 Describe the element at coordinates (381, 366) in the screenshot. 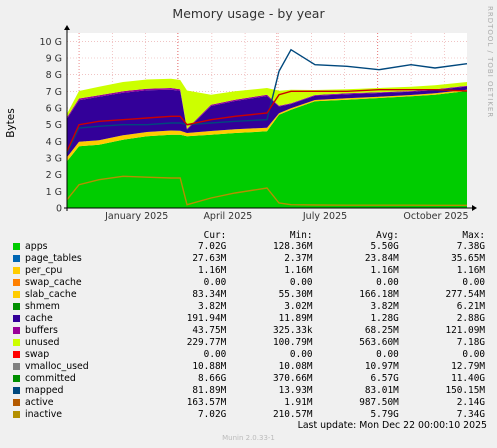

I see `legend-avg: 10.97M` at that location.